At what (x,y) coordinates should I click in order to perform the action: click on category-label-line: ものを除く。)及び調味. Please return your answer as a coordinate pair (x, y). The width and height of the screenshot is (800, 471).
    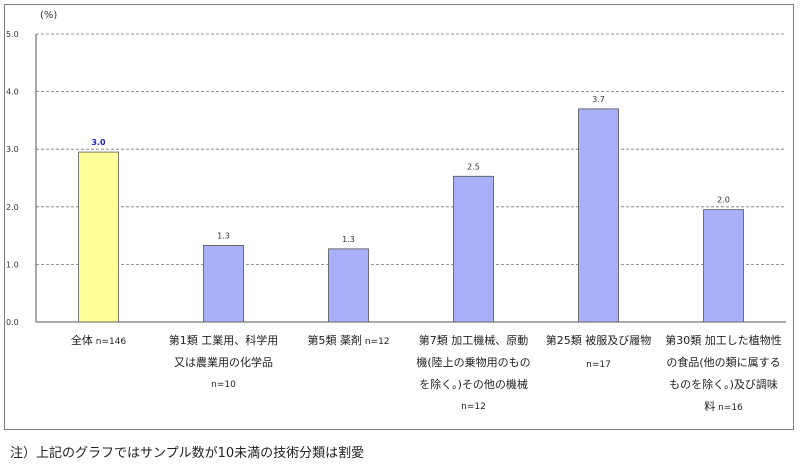
    Looking at the image, I should click on (723, 384).